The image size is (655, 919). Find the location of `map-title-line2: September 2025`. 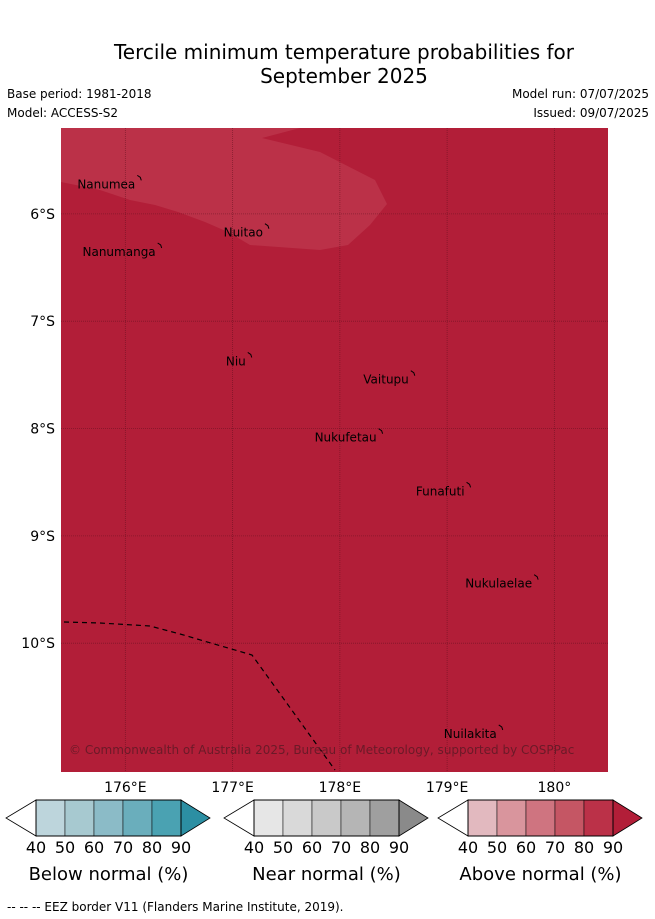

map-title-line2: September 2025 is located at coordinates (344, 76).